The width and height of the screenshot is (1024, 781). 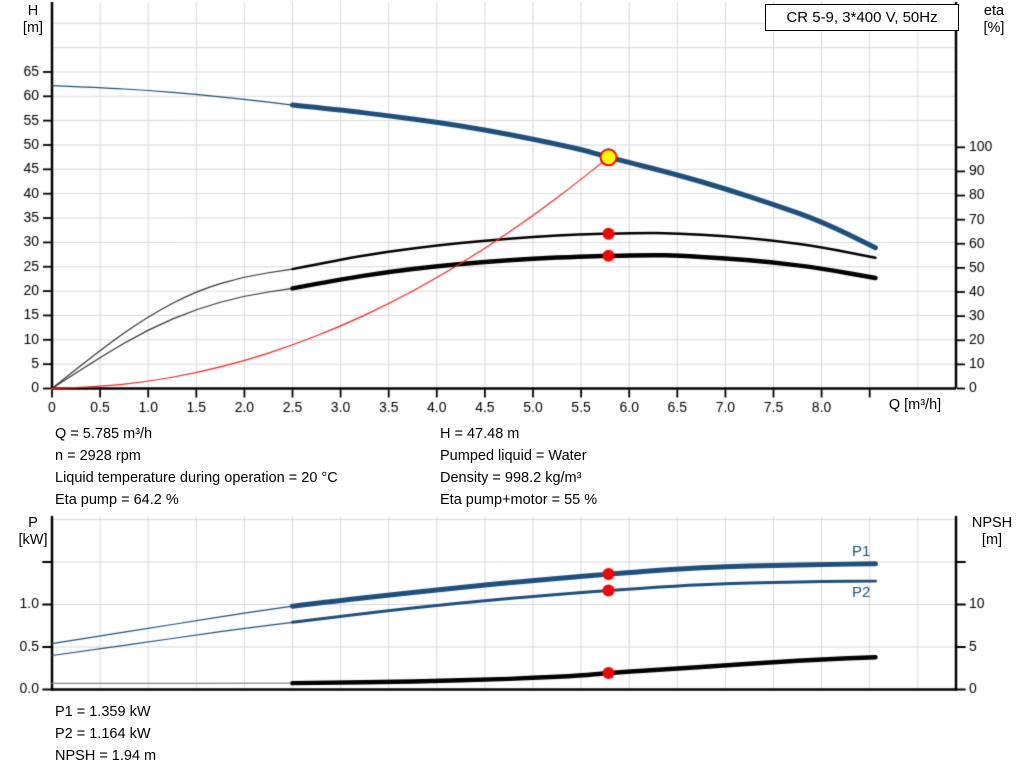 I want to click on info-line-npsh: NPSH = 1.94 m, so click(x=106, y=756).